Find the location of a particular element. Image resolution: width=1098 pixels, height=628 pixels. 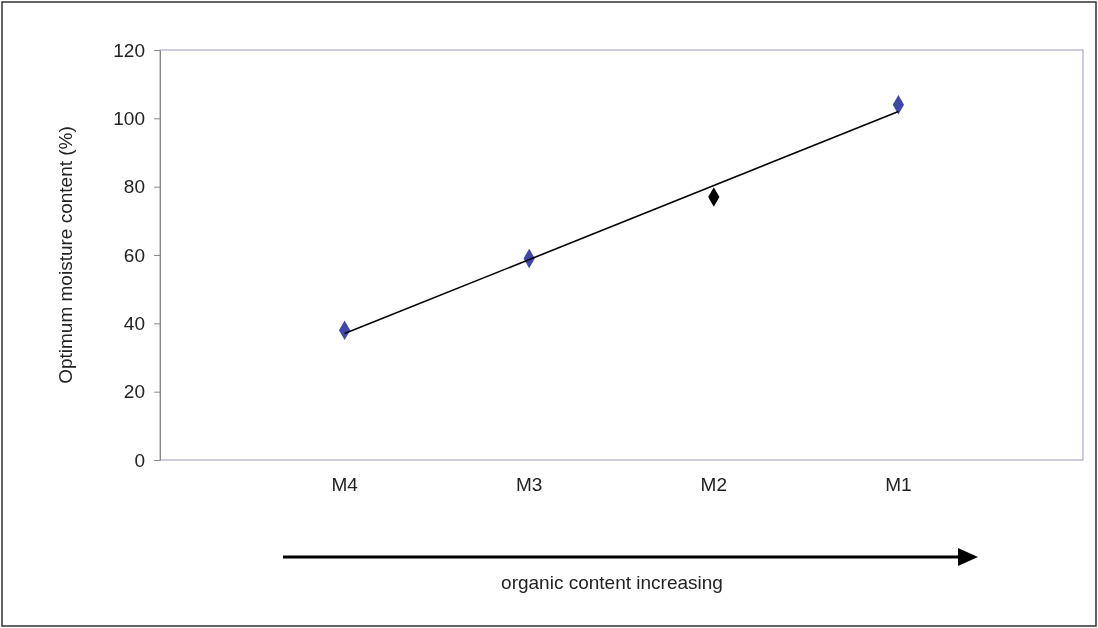

x-tick-label: M1 is located at coordinates (898, 484).